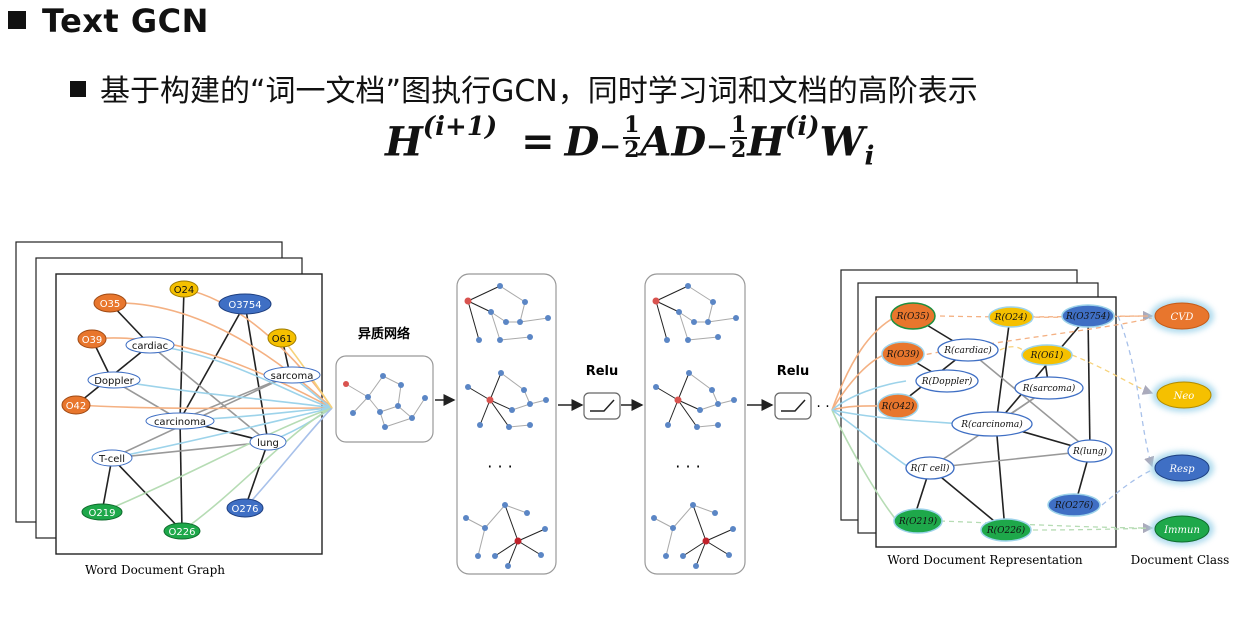 Image resolution: width=1251 pixels, height=623 pixels. What do you see at coordinates (632, 150) in the screenshot?
I see `formula-frac-den-1: 2` at bounding box center [632, 150].